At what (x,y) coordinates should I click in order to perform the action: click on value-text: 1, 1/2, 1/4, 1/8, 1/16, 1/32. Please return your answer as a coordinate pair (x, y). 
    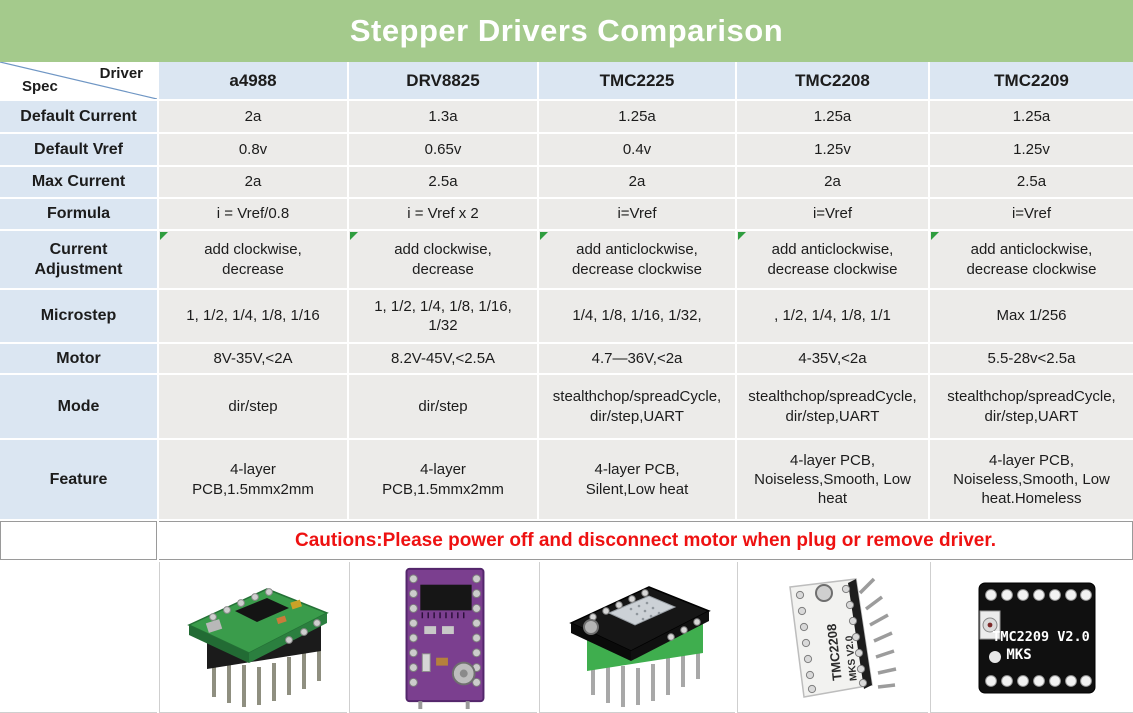
    Looking at the image, I should click on (443, 315).